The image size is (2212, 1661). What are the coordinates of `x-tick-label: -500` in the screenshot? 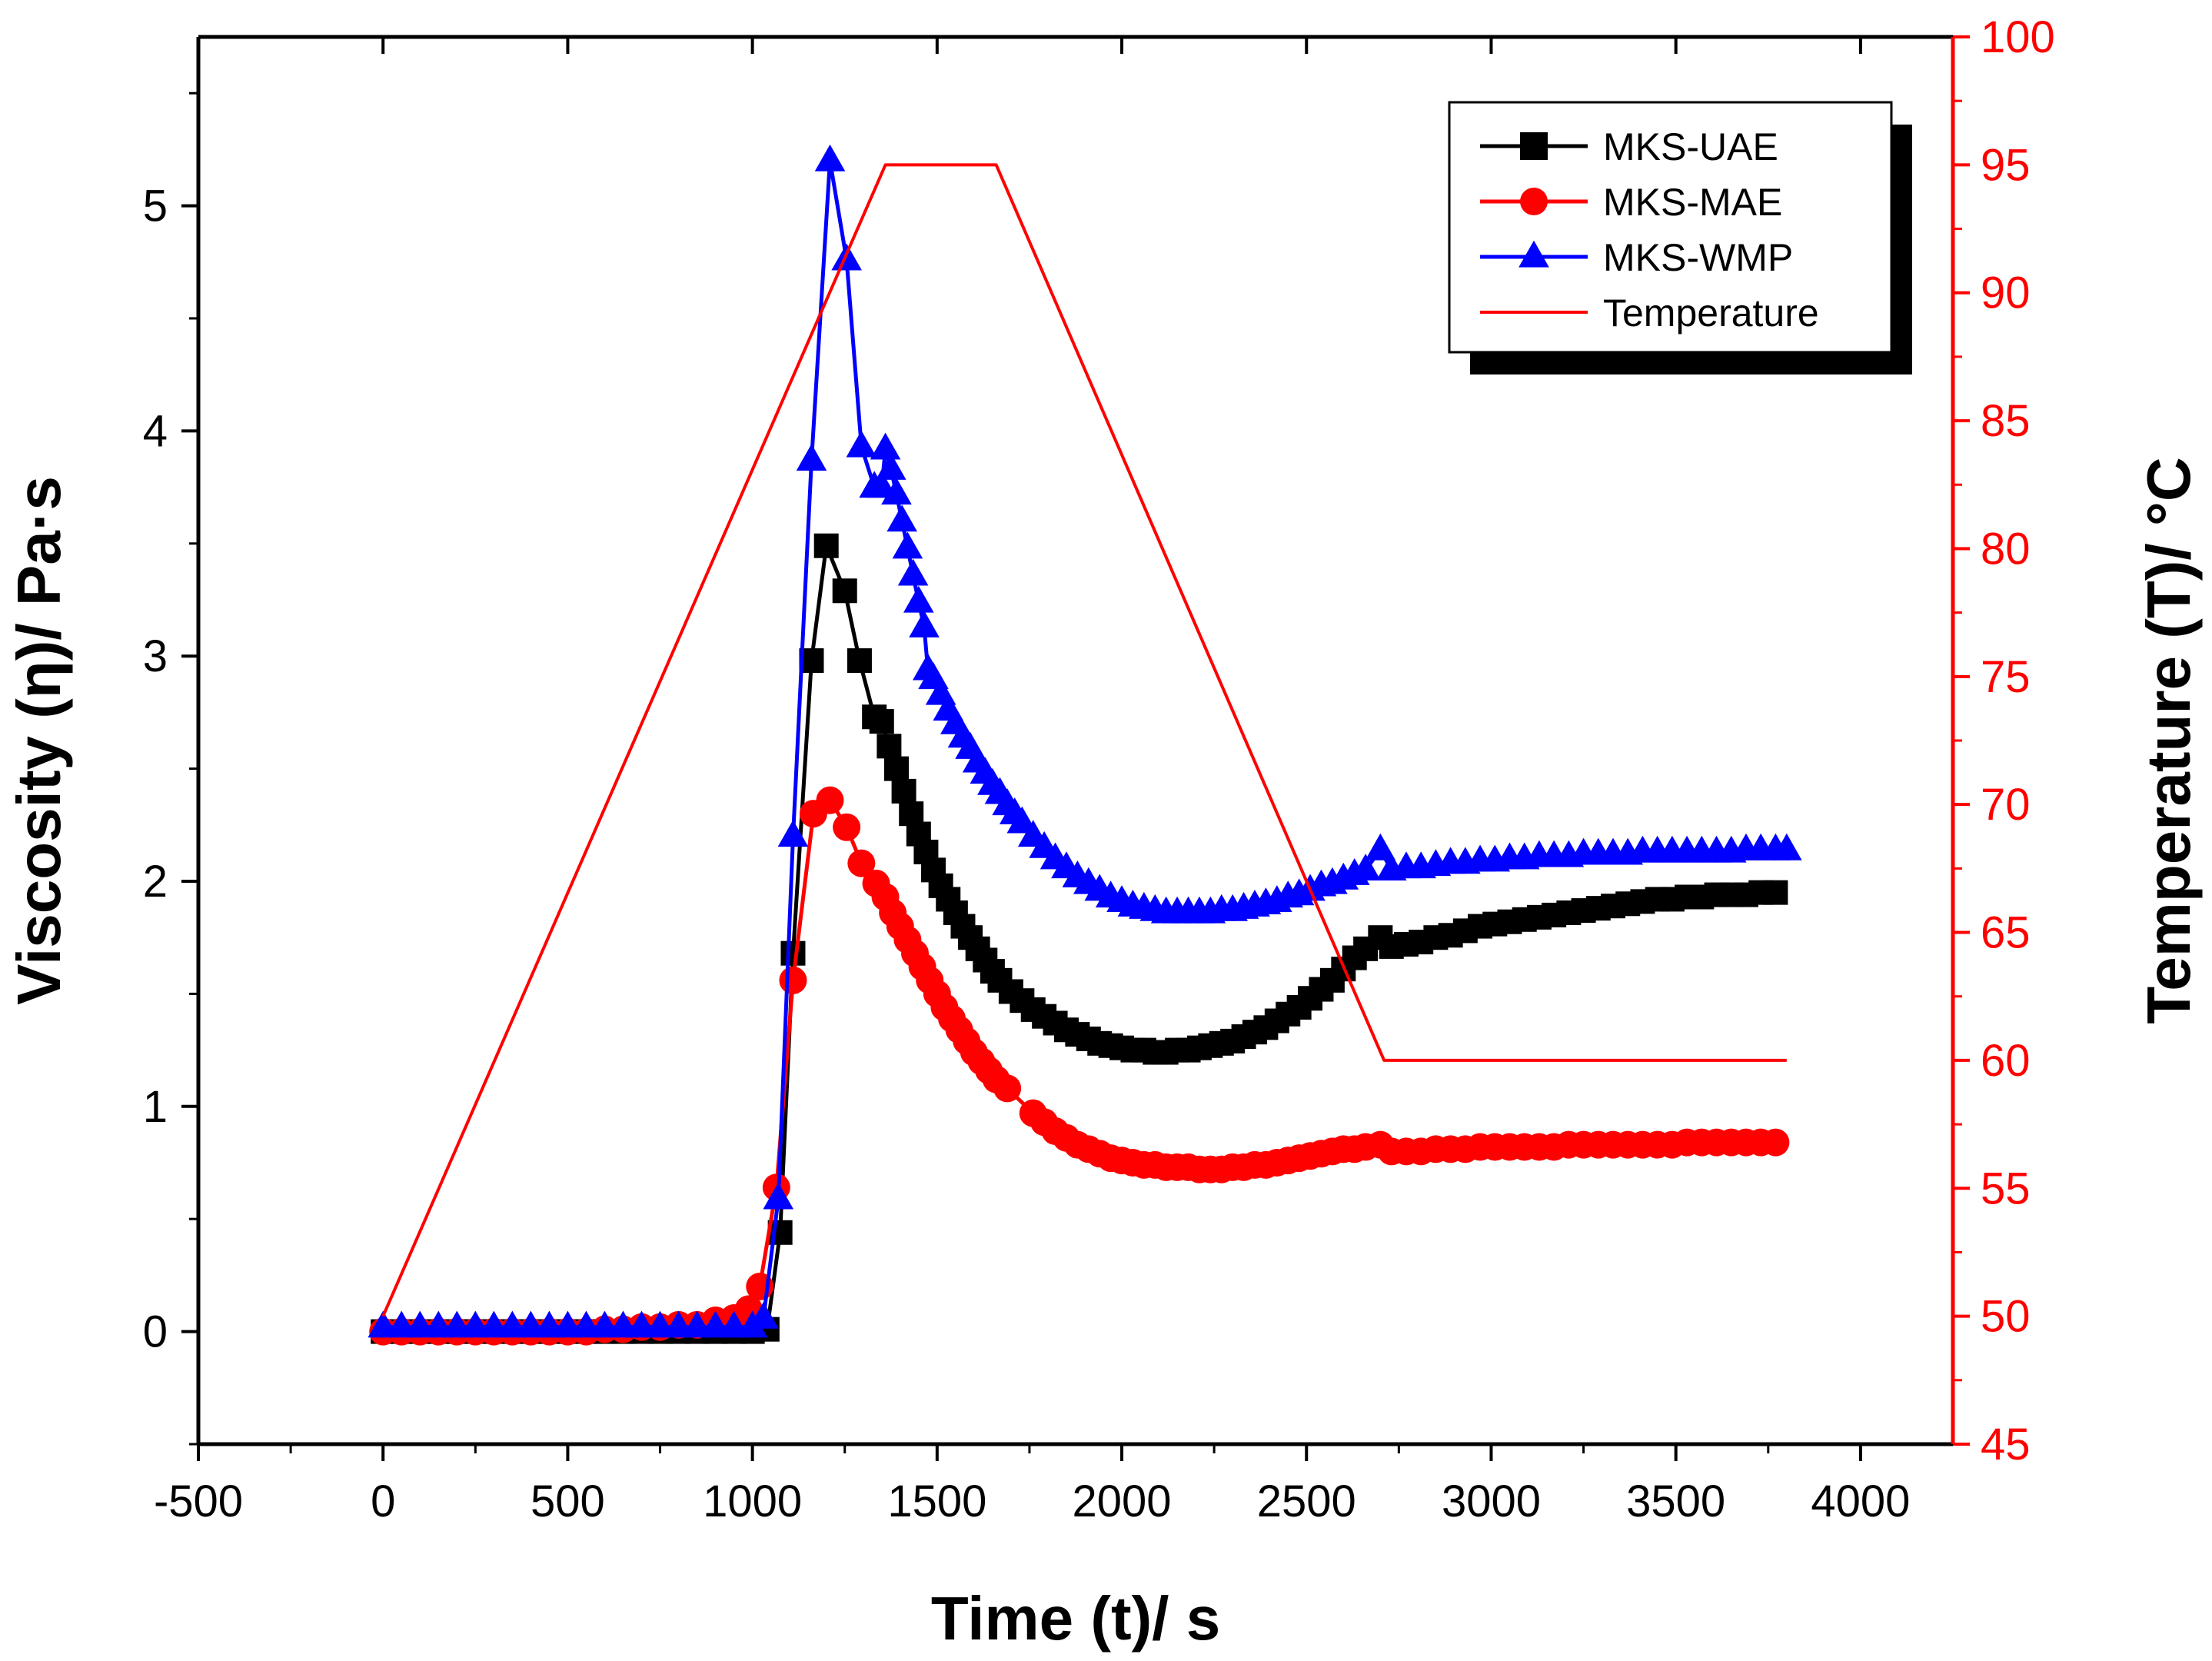 It's located at (198, 1501).